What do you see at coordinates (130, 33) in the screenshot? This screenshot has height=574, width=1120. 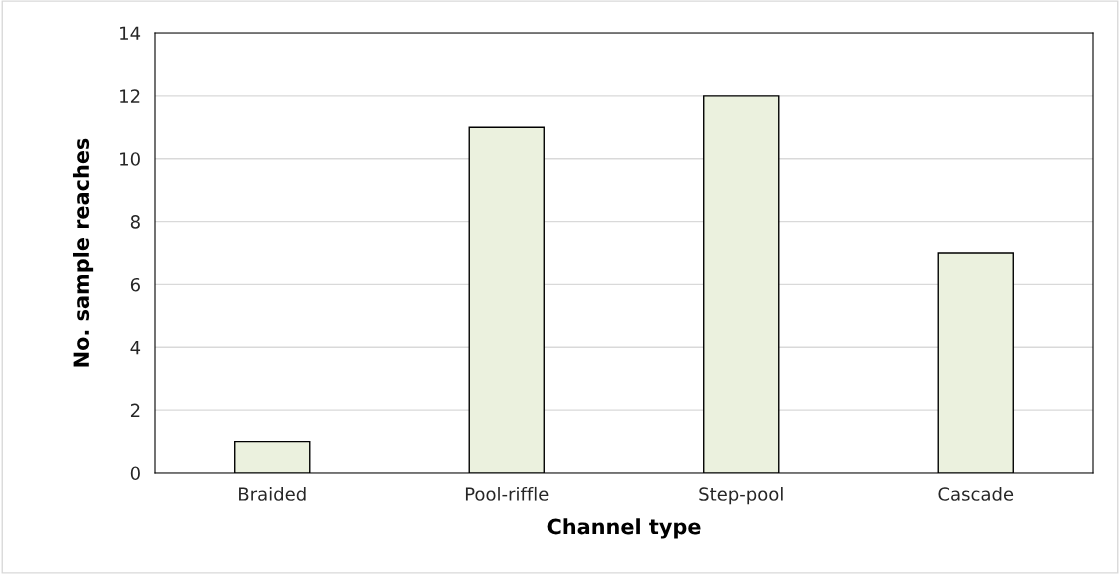 I see `y-tick-label: 14` at bounding box center [130, 33].